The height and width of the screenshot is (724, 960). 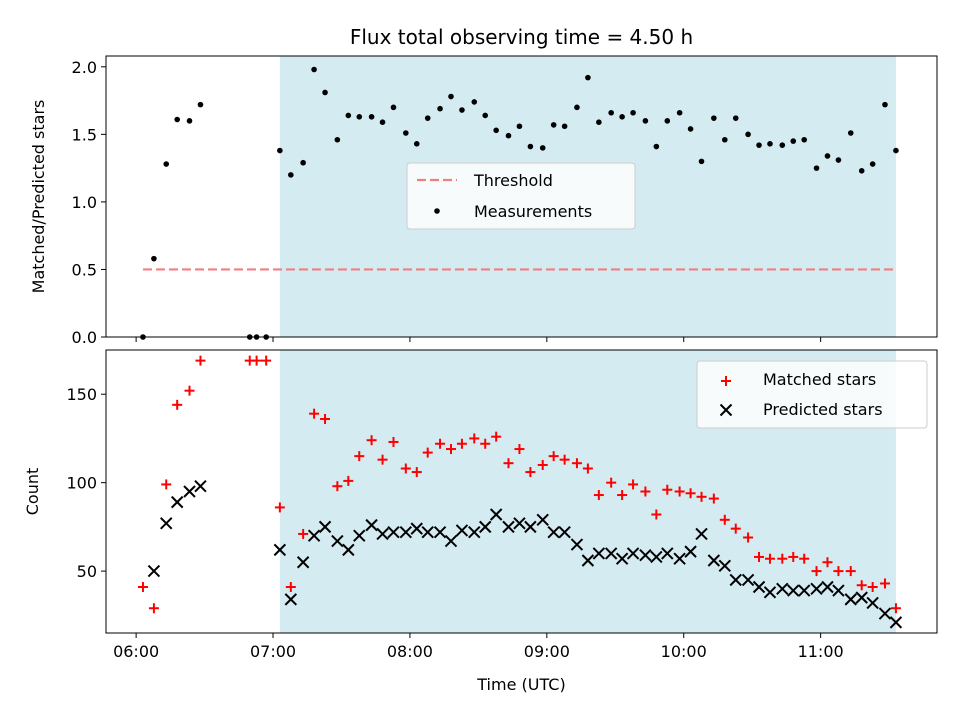 What do you see at coordinates (521, 37) in the screenshot?
I see `chart-title: Flux total observing time = 4.50 h` at bounding box center [521, 37].